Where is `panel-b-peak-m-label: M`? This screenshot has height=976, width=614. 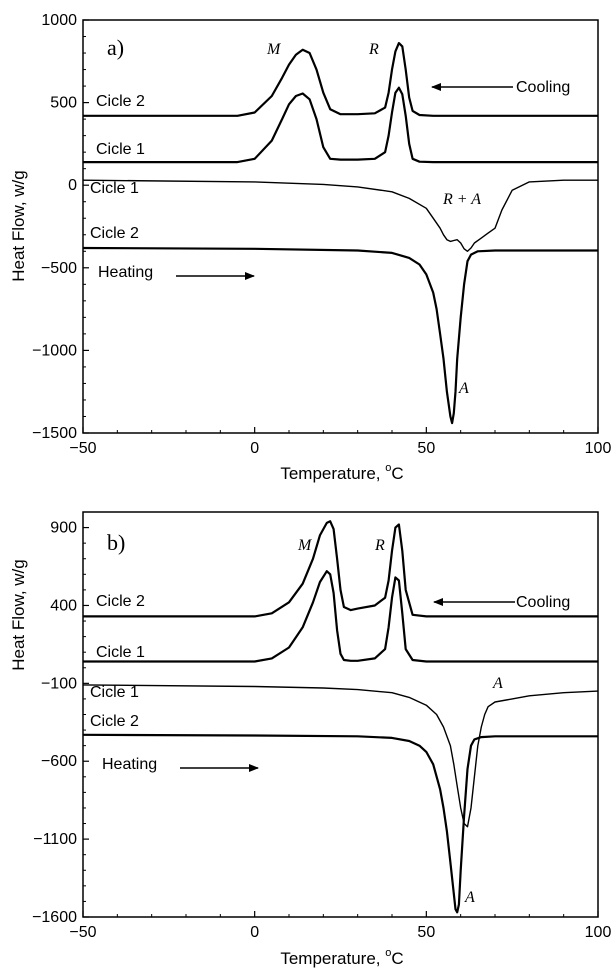 panel-b-peak-m-label: M is located at coordinates (305, 545).